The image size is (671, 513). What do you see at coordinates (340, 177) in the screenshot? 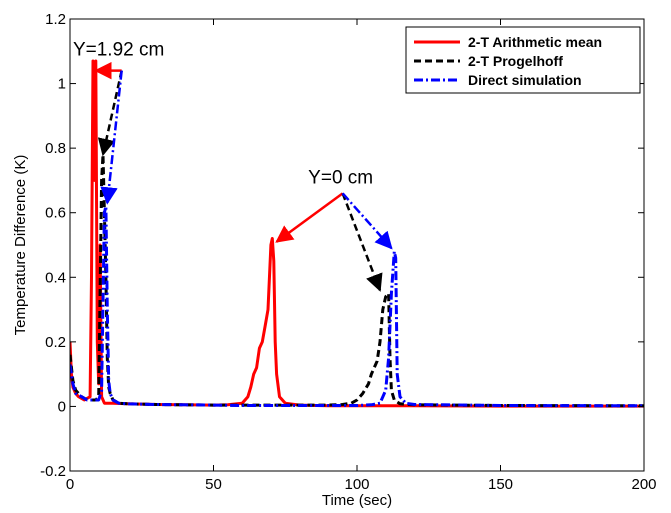
I see `annotation-label: Y=0 cm` at bounding box center [340, 177].